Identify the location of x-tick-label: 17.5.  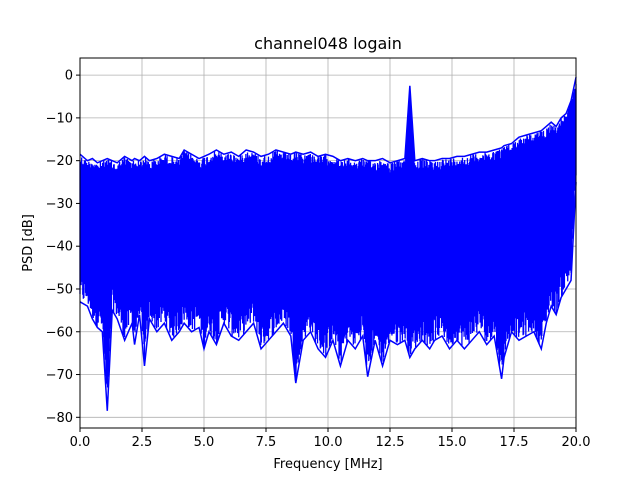
(514, 442).